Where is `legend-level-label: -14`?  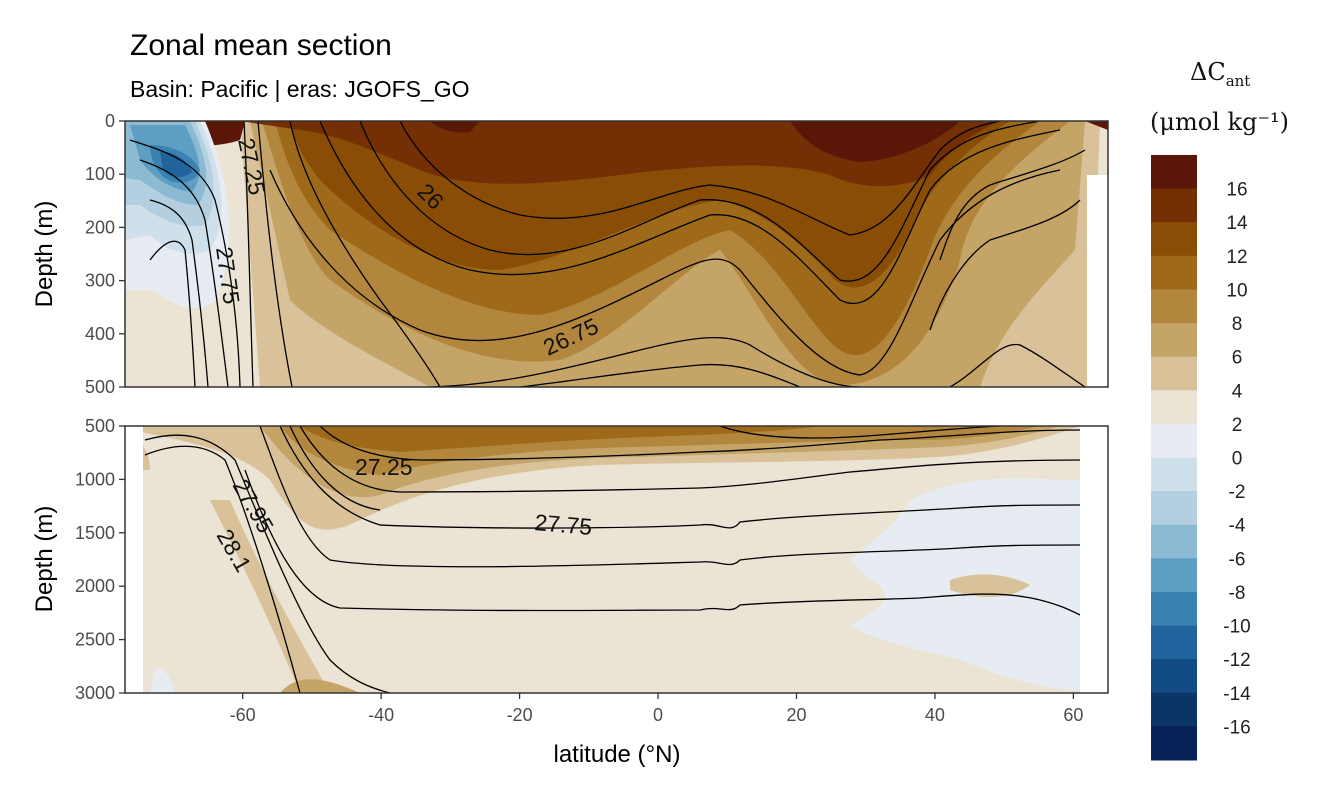
legend-level-label: -14 is located at coordinates (1237, 694).